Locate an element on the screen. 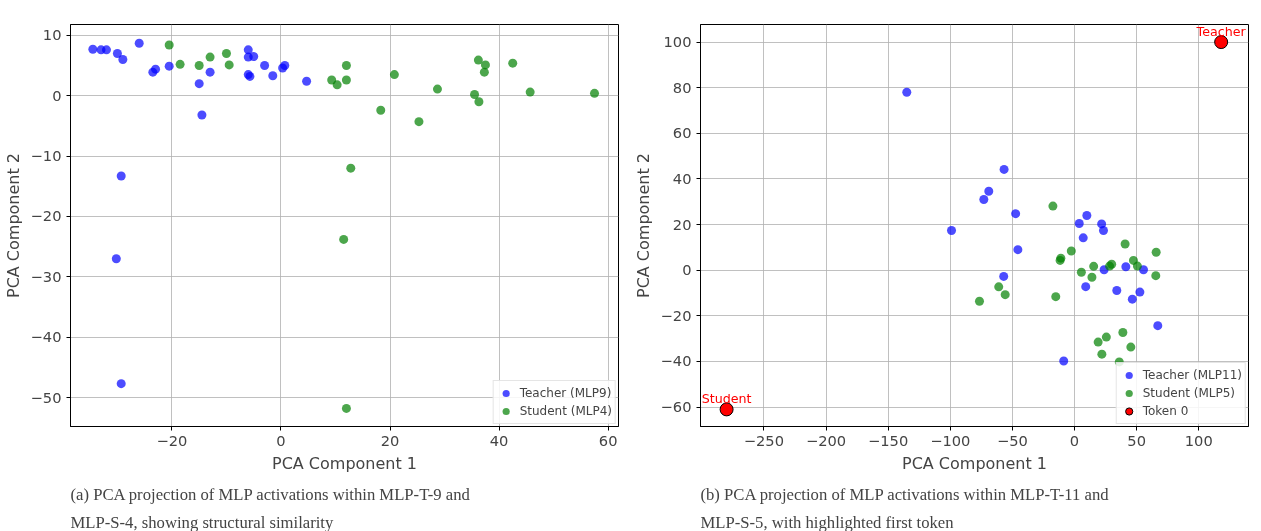 The image size is (1261, 531). x-tick-label: −150 is located at coordinates (888, 440).